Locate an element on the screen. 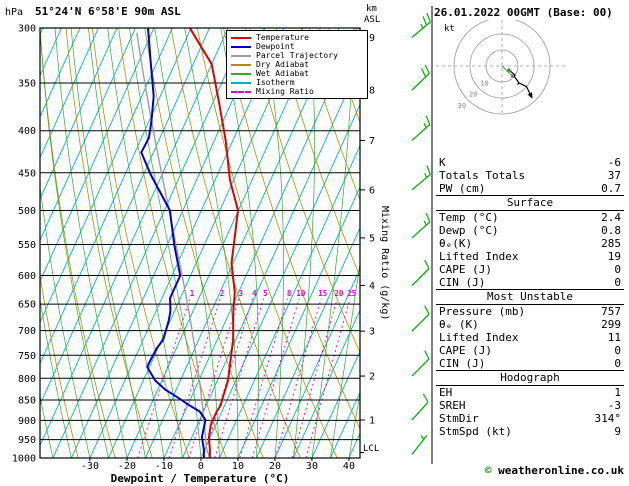  stat-label: Pressure (mb) is located at coordinates (482, 311).